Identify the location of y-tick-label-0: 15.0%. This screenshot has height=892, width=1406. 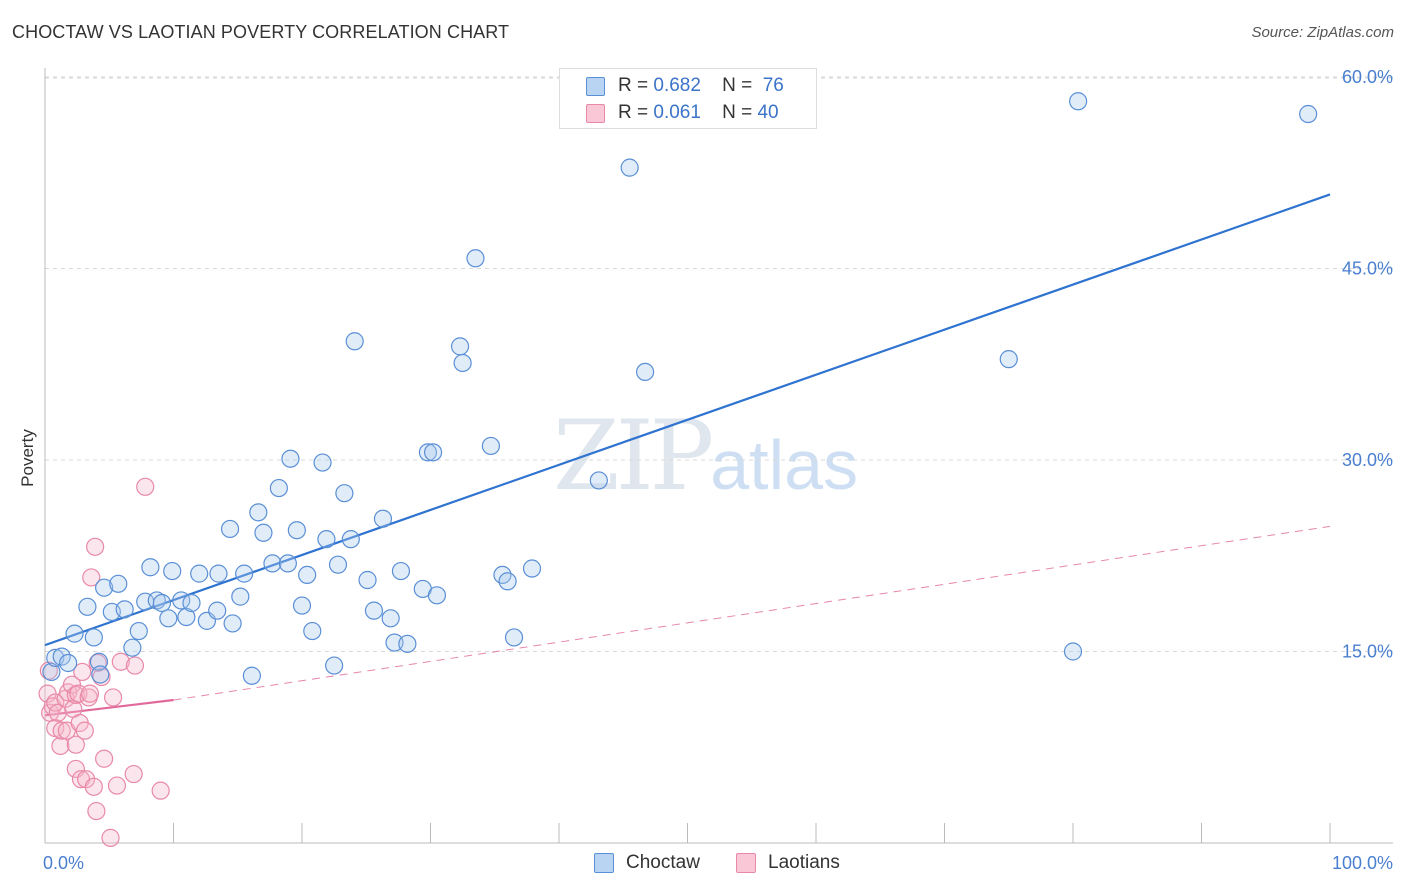
(1367, 652).